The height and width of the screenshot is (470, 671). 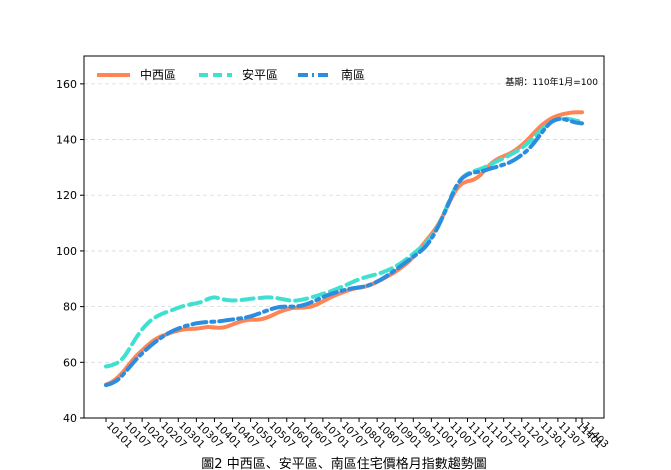 What do you see at coordinates (551, 82) in the screenshot?
I see `base-period-note: 基期：110年1月=100` at bounding box center [551, 82].